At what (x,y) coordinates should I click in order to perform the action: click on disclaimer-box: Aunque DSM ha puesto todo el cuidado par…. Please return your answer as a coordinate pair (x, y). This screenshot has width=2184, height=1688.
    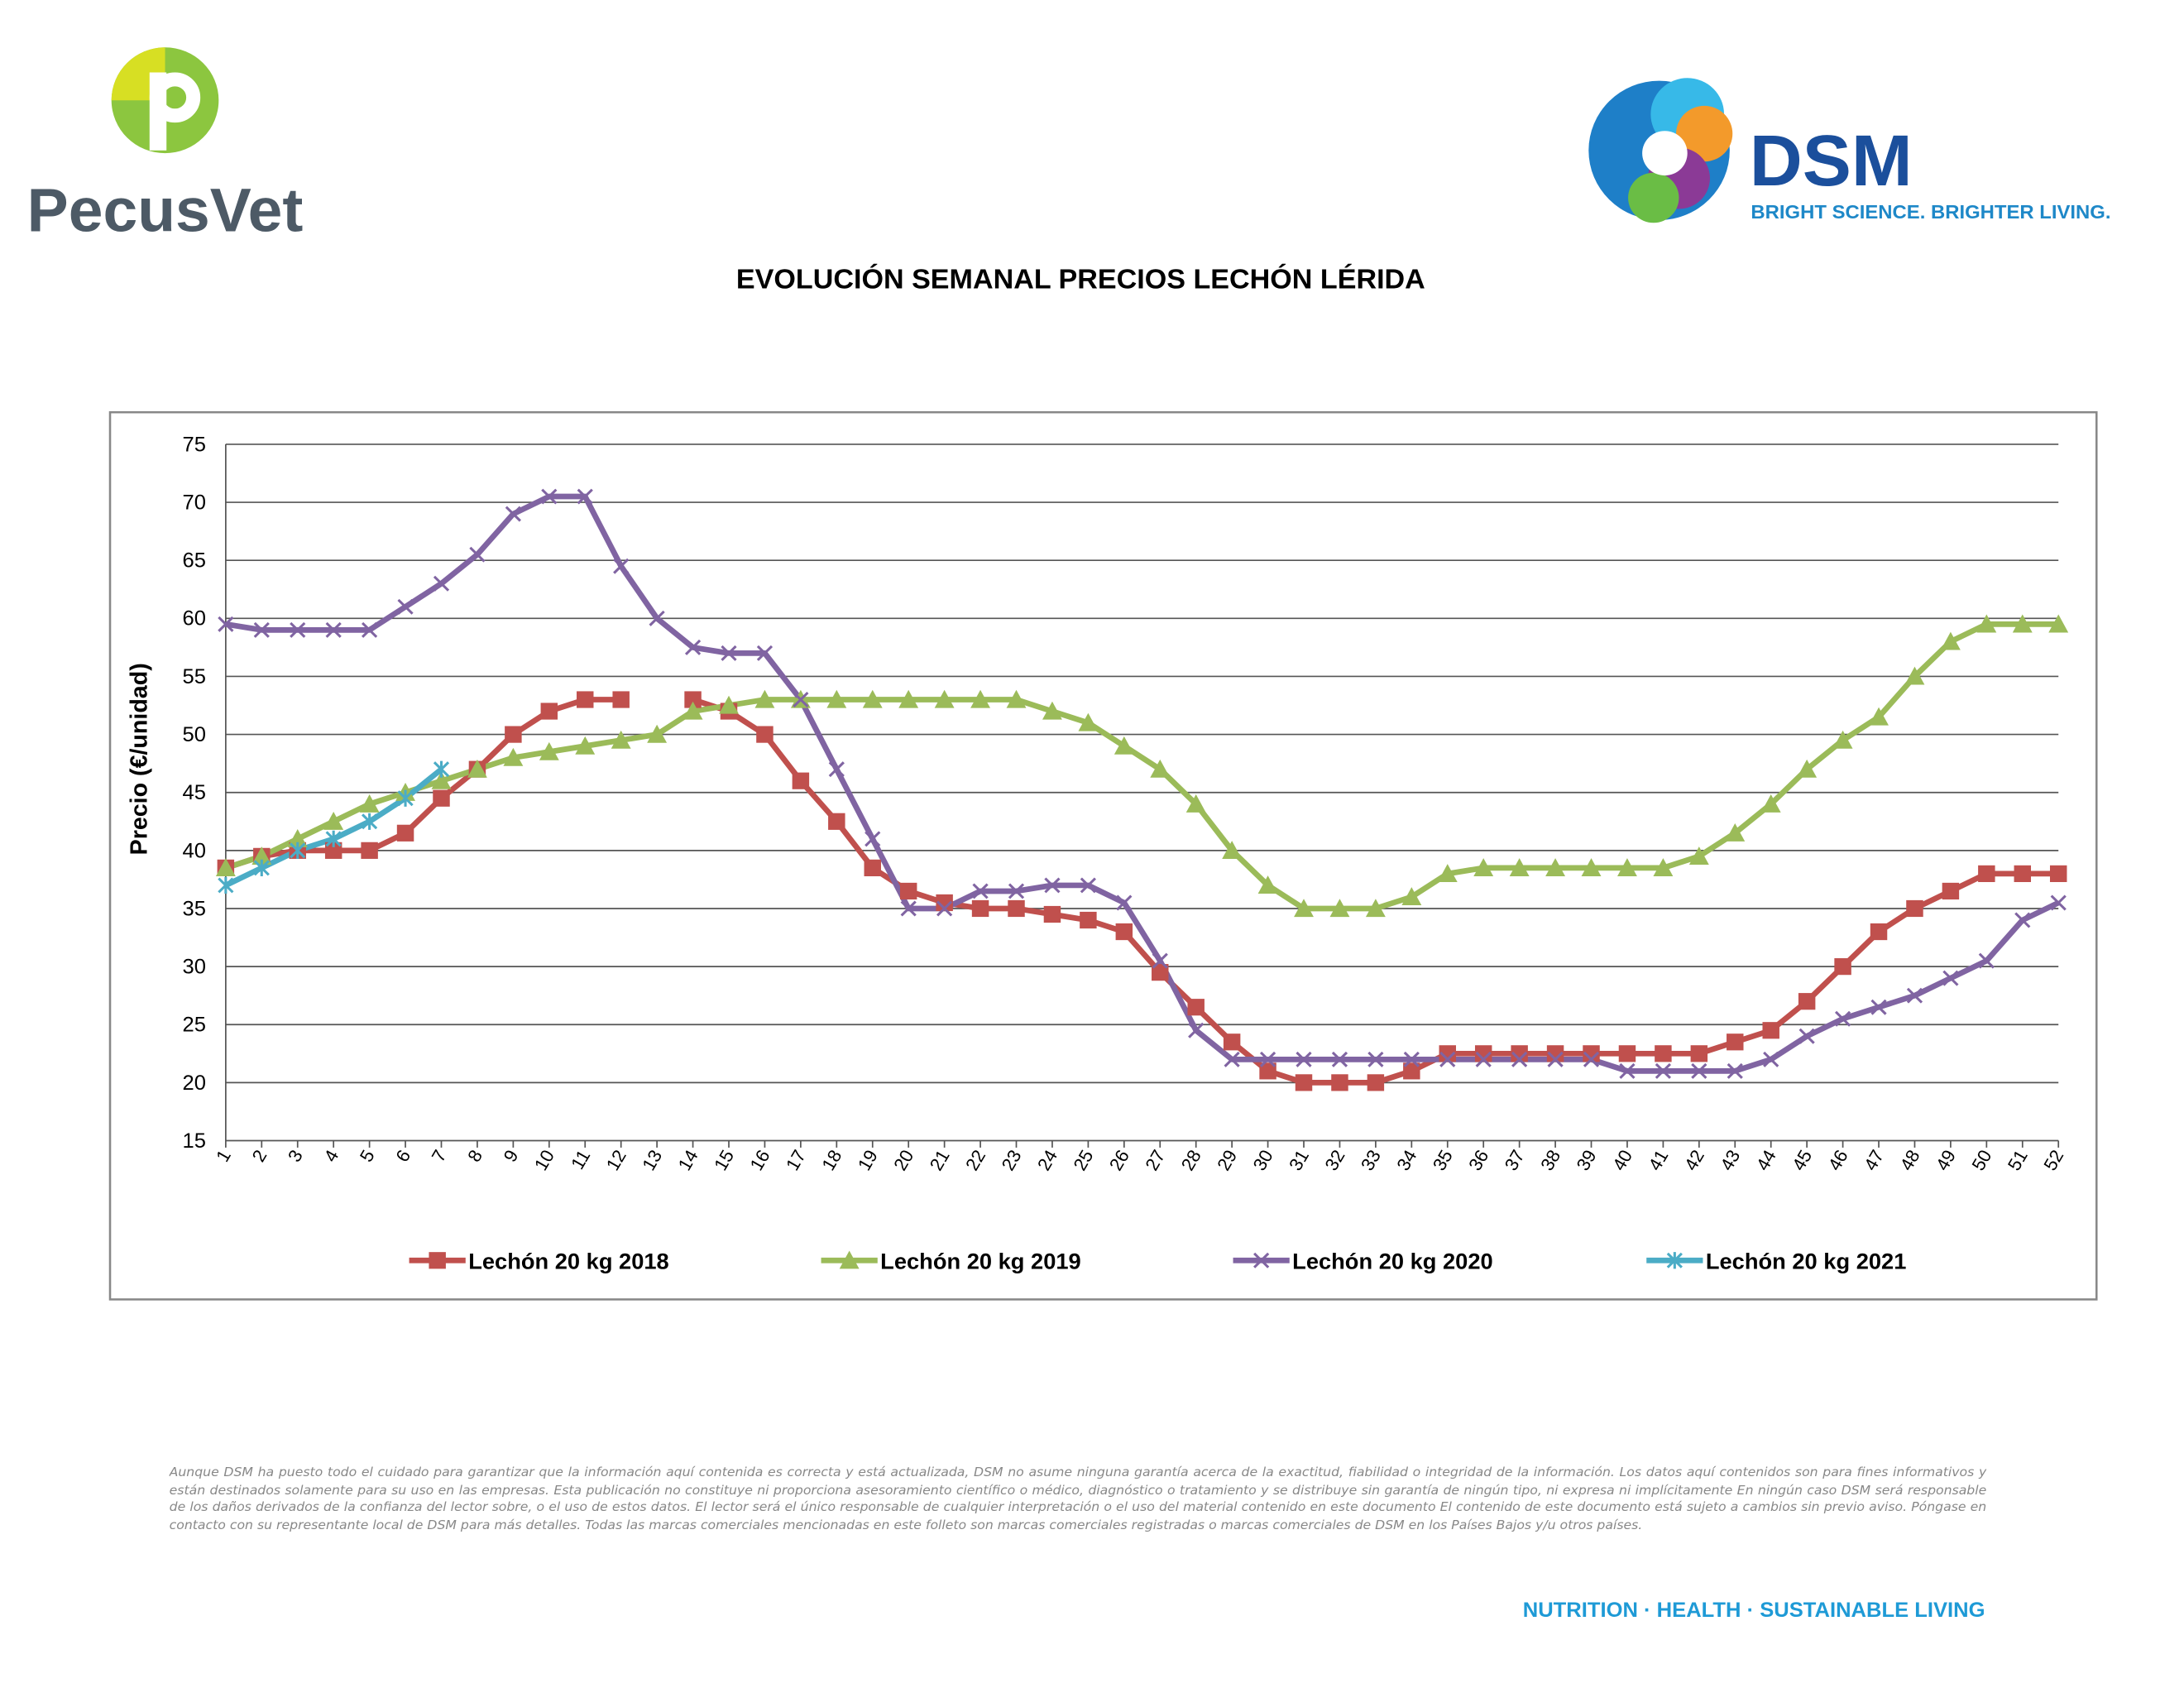
    Looking at the image, I should click on (1078, 1499).